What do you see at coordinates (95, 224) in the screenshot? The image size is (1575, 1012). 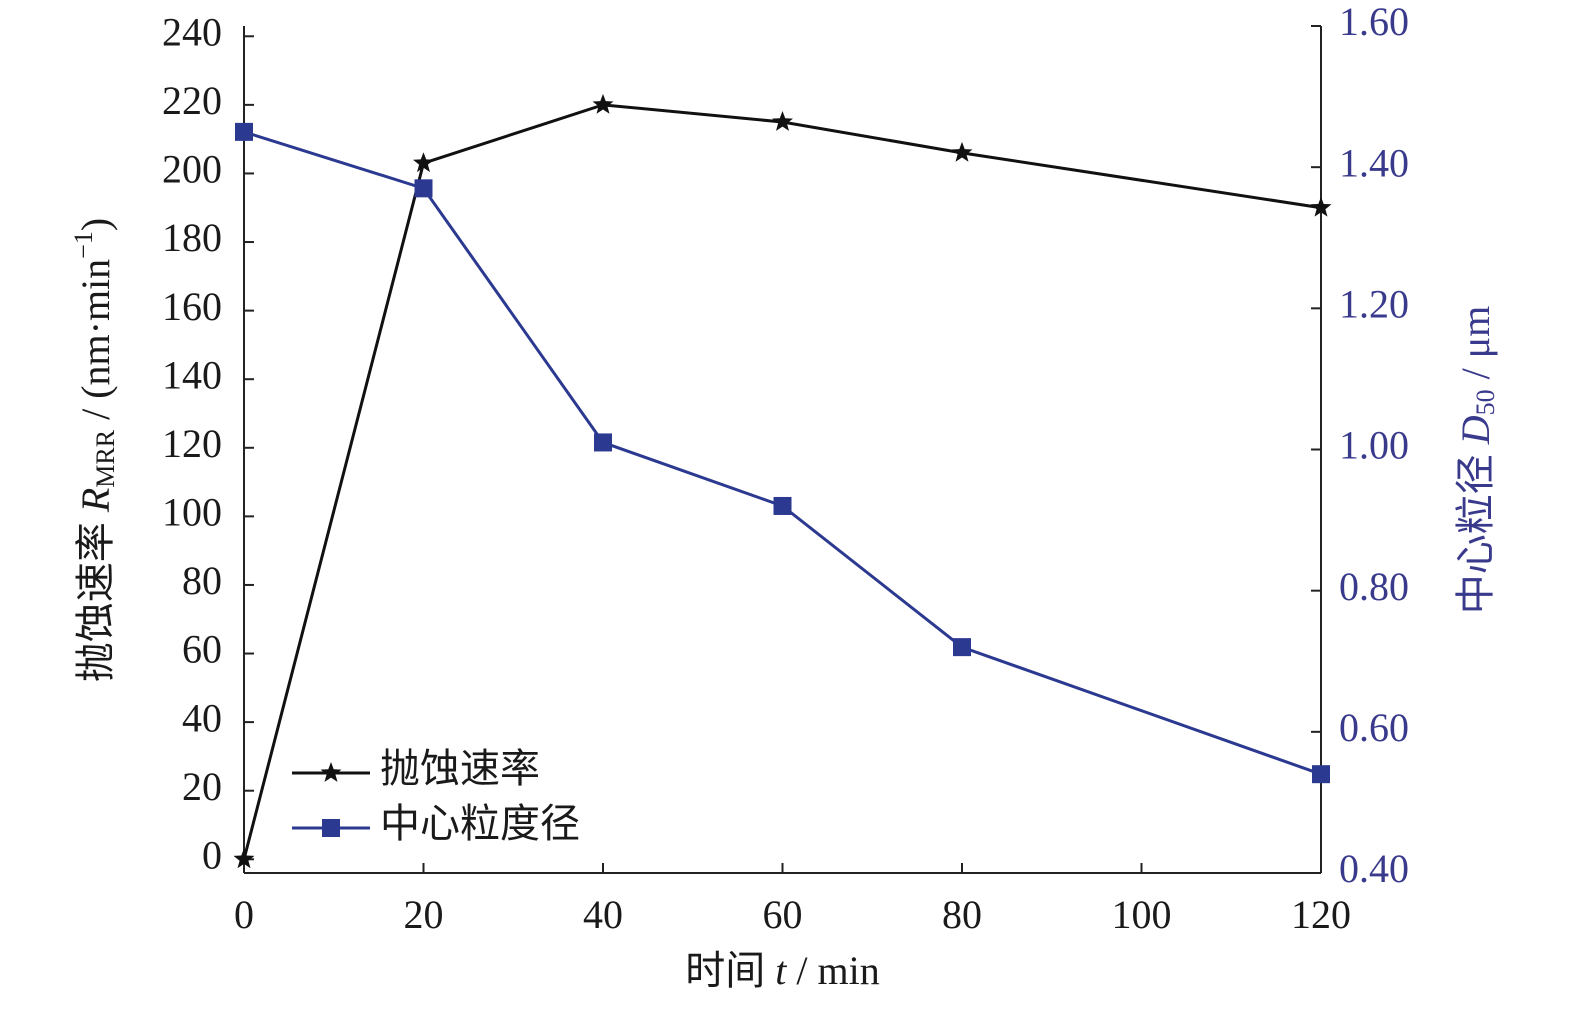 I see `y-axis-label-part: )` at bounding box center [95, 224].